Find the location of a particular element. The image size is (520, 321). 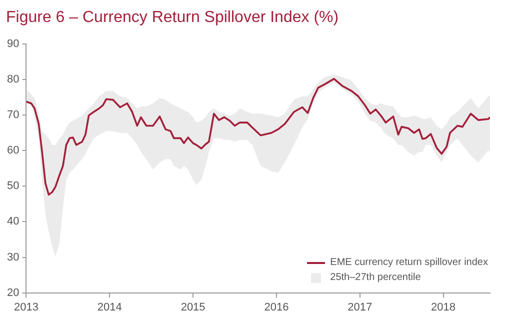

x-tick-label: 2013 is located at coordinates (26, 307).